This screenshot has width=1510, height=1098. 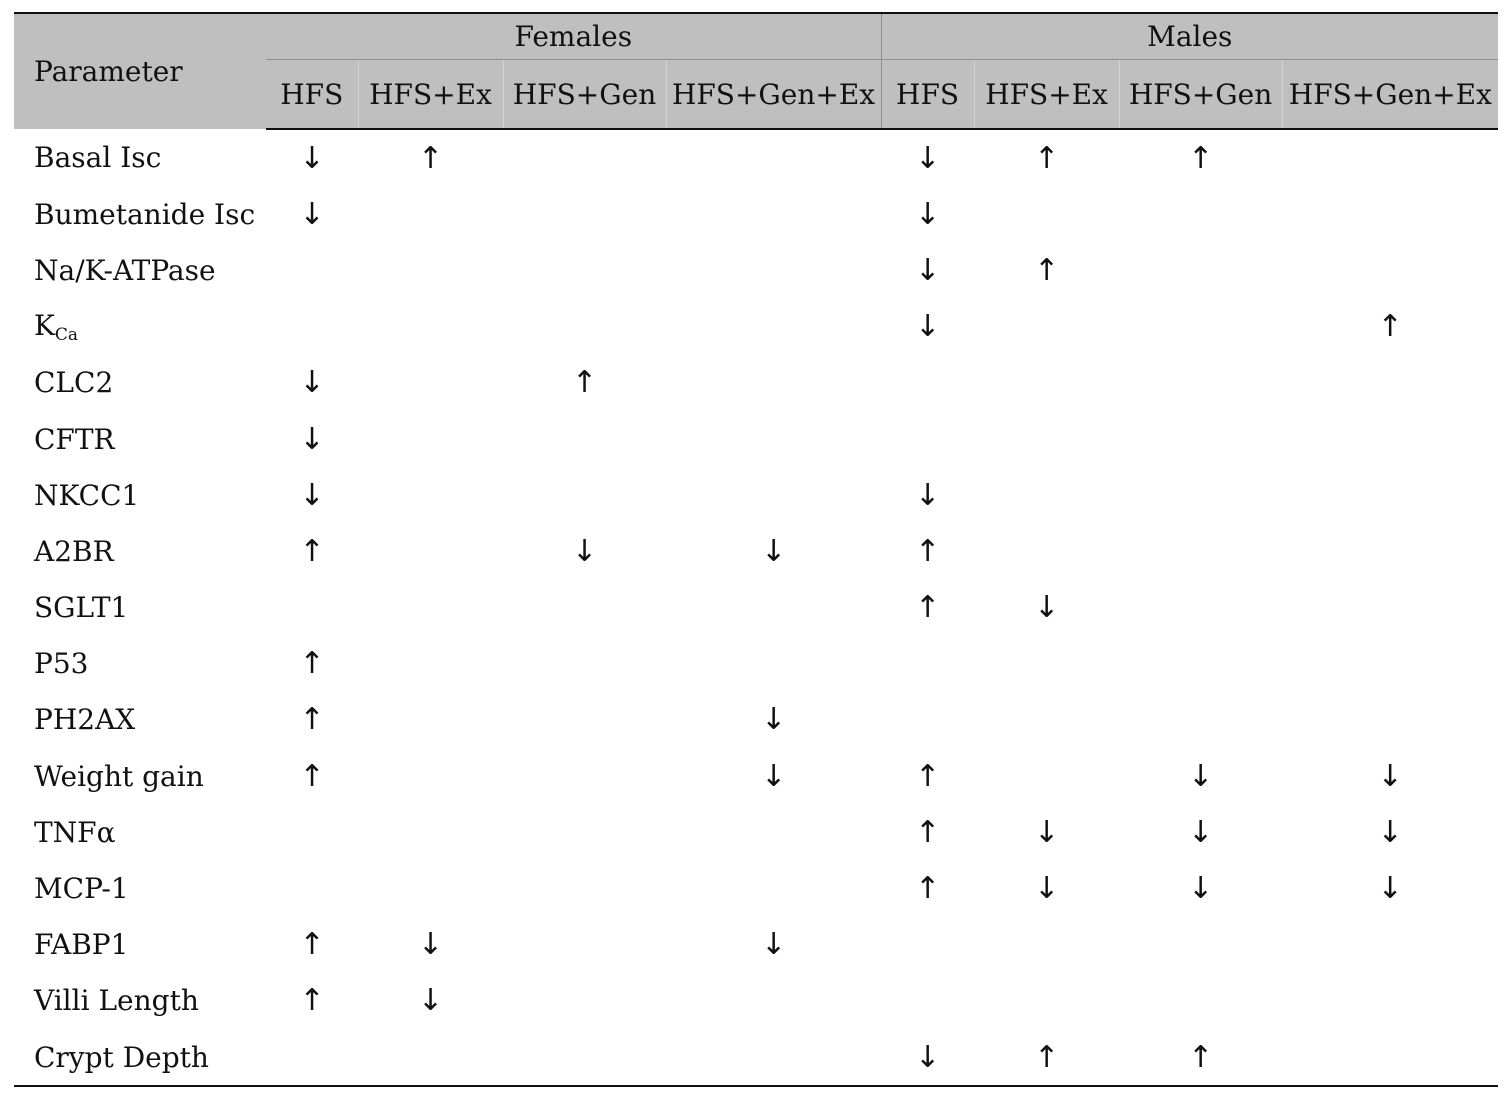 What do you see at coordinates (140, 70) in the screenshot?
I see `parameter-header: Parameter` at bounding box center [140, 70].